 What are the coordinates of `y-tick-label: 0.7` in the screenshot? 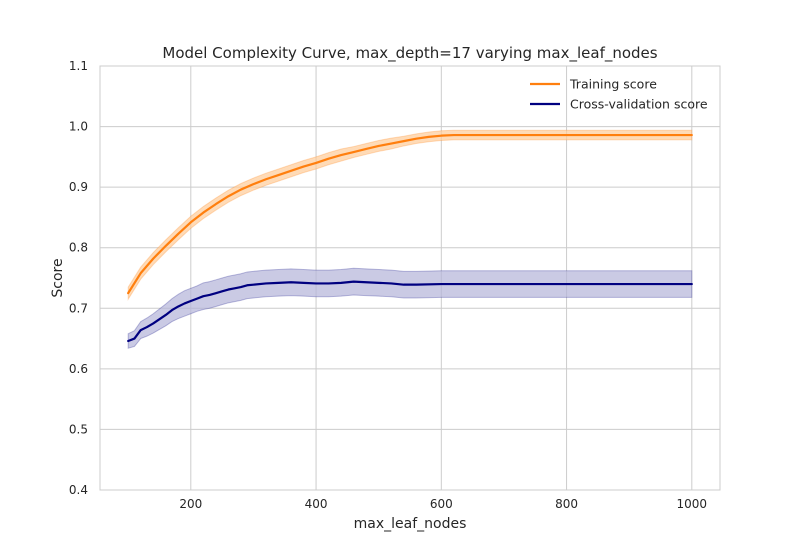 It's located at (78, 308).